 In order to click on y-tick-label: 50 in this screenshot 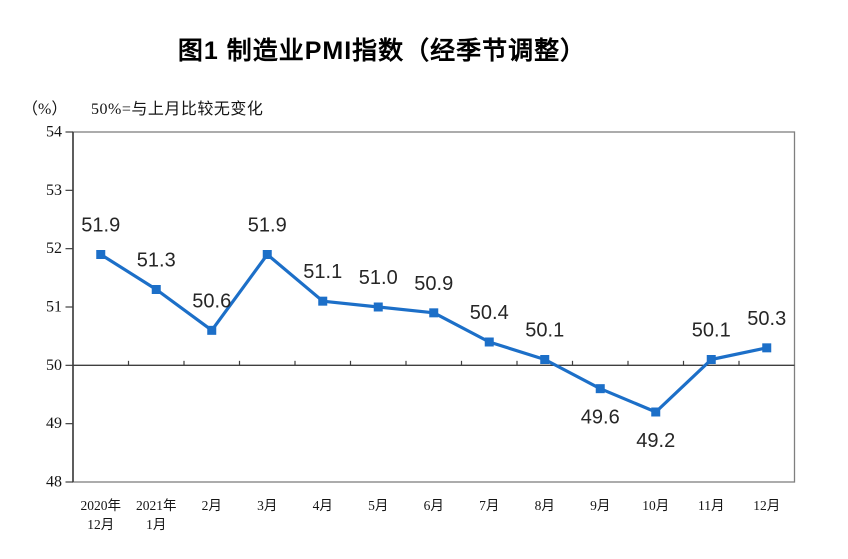, I will do `click(54, 365)`.